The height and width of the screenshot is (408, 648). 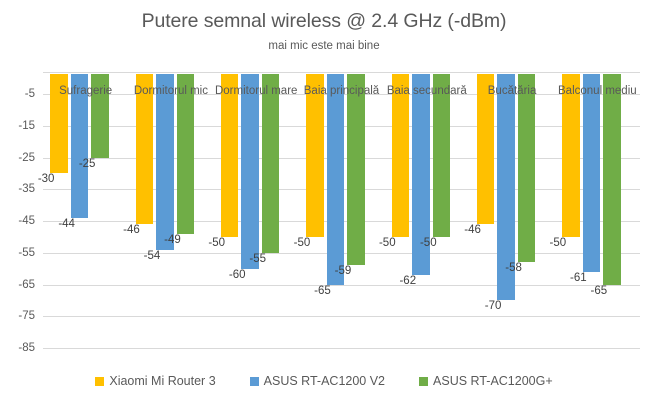 What do you see at coordinates (152, 255) in the screenshot?
I see `bar-data-label: -54` at bounding box center [152, 255].